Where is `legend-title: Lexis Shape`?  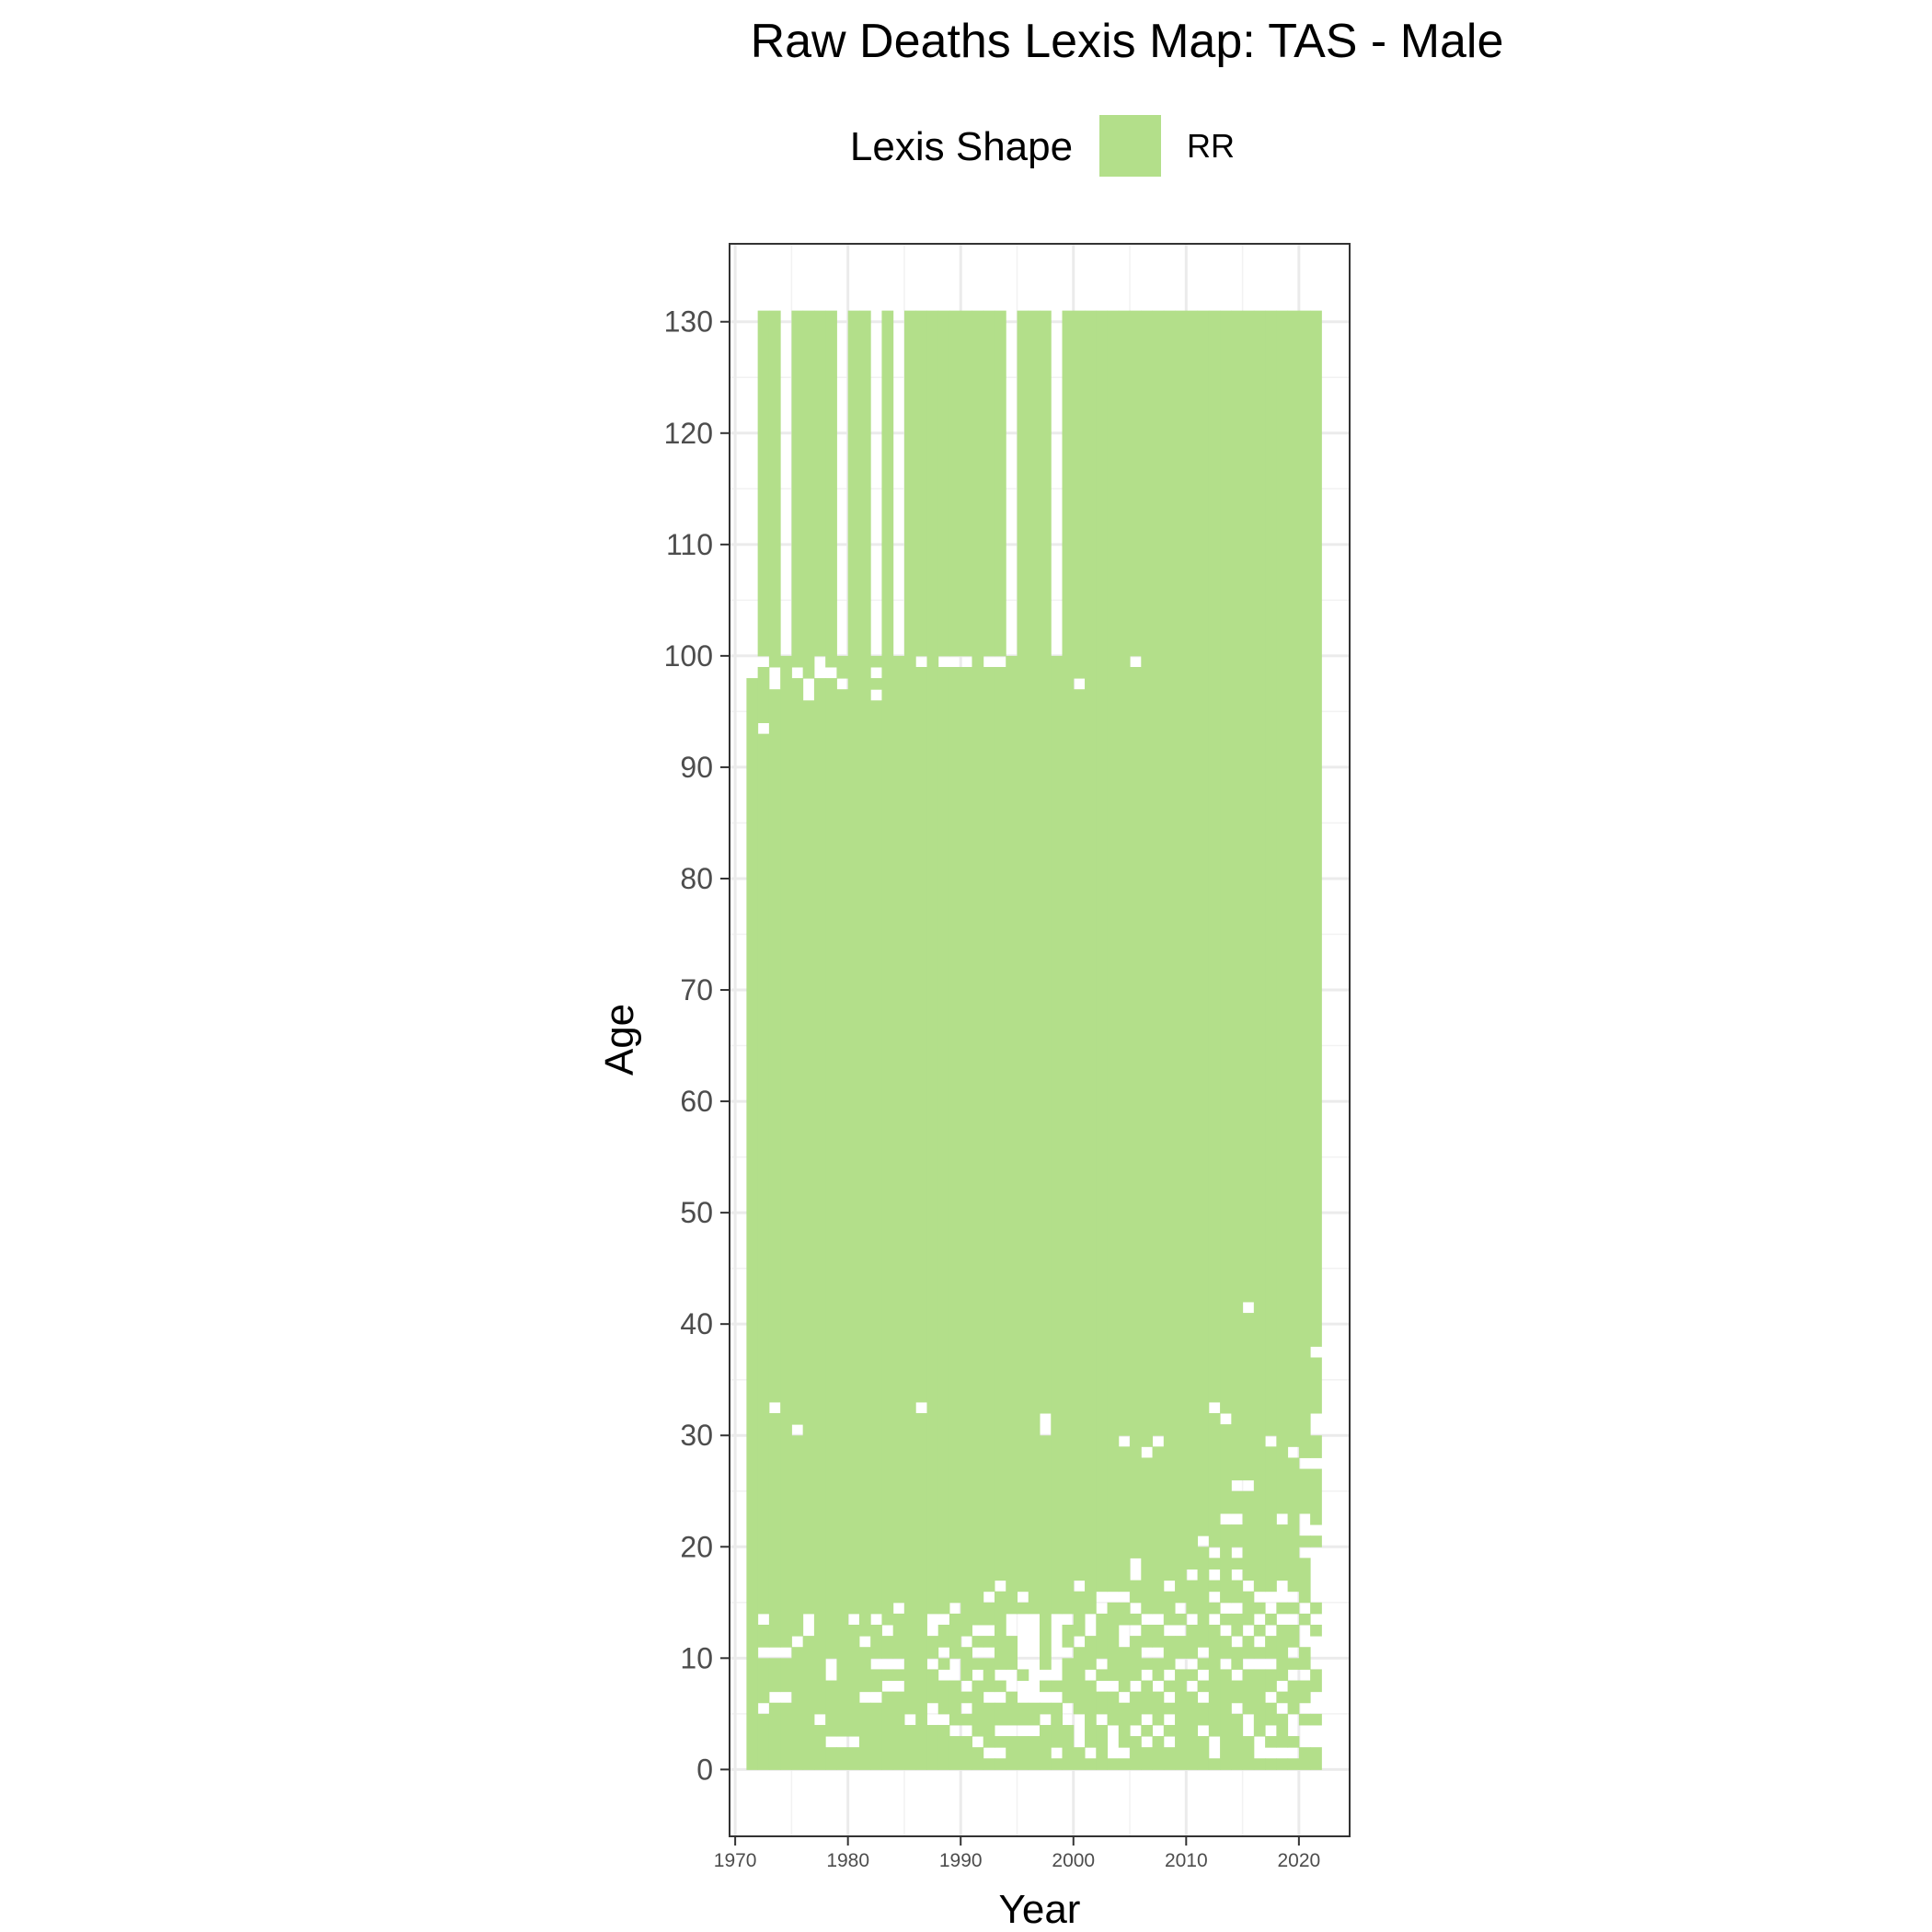
legend-title: Lexis Shape is located at coordinates (961, 146).